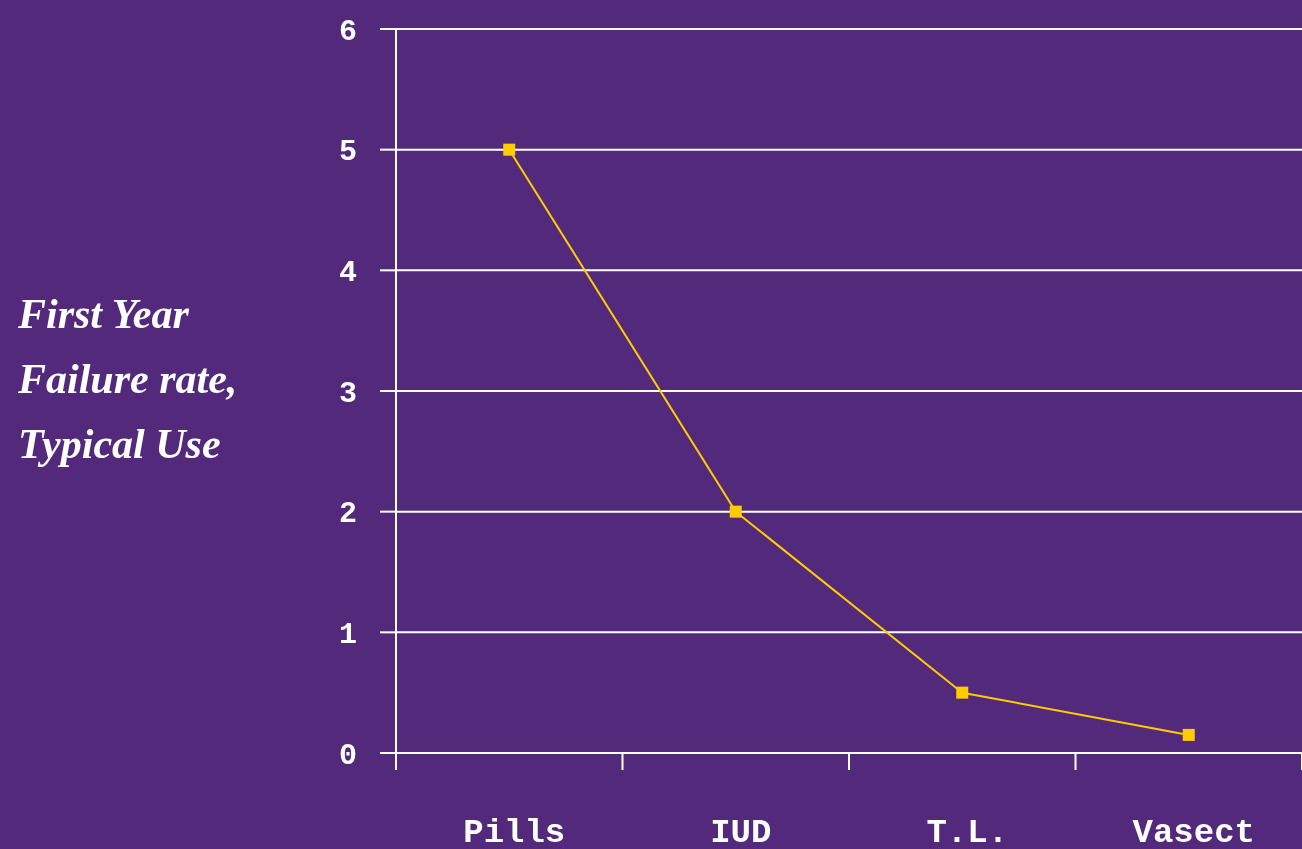 The width and height of the screenshot is (1302, 849). What do you see at coordinates (348, 514) in the screenshot?
I see `y-tick-label: 2` at bounding box center [348, 514].